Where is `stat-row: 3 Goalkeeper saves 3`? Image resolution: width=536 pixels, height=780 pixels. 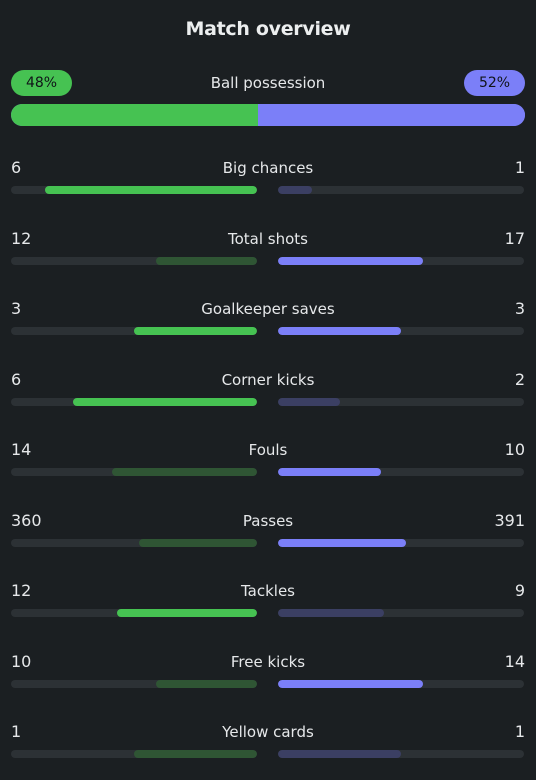
stat-row: 3 Goalkeeper saves 3 is located at coordinates (268, 319).